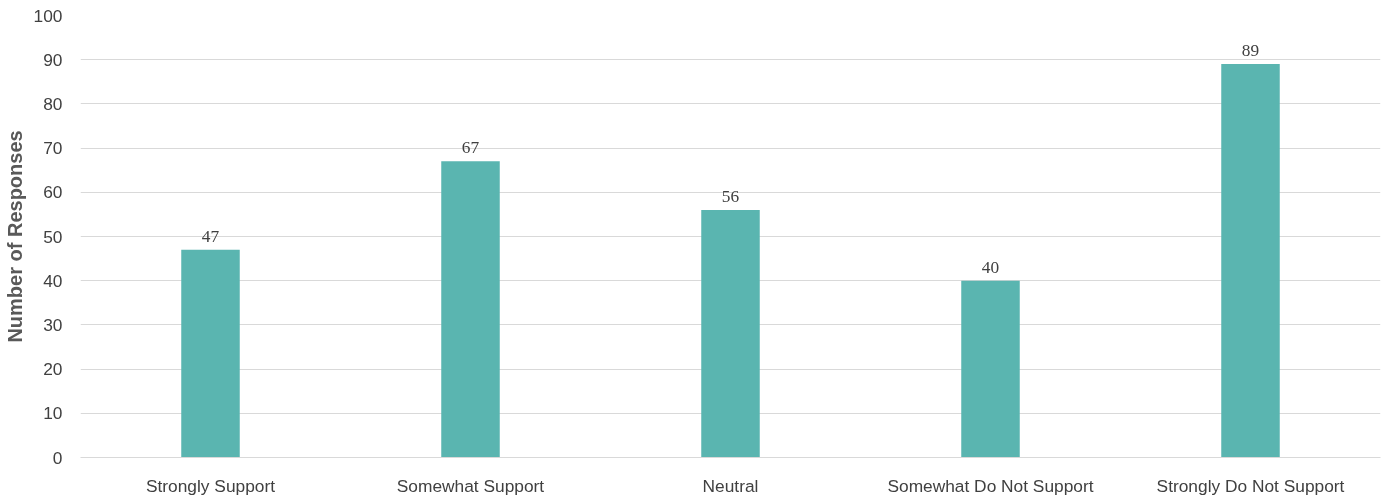 This screenshot has height=502, width=1397. Describe the element at coordinates (1250, 51) in the screenshot. I see `data-label: 89` at that location.